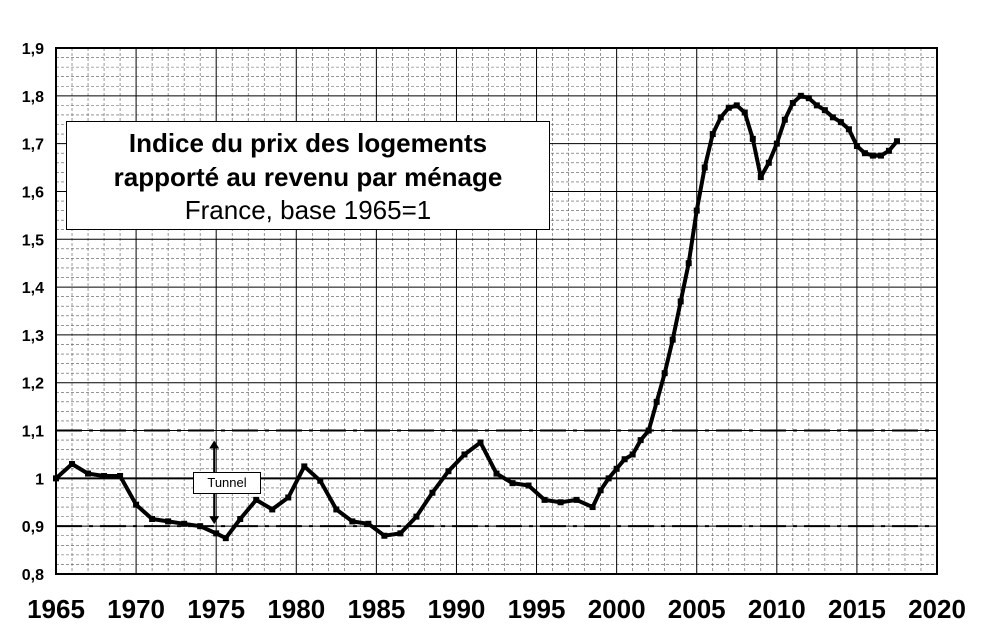 The height and width of the screenshot is (625, 1000). I want to click on tunnel-arrow-head-down, so click(214, 520).